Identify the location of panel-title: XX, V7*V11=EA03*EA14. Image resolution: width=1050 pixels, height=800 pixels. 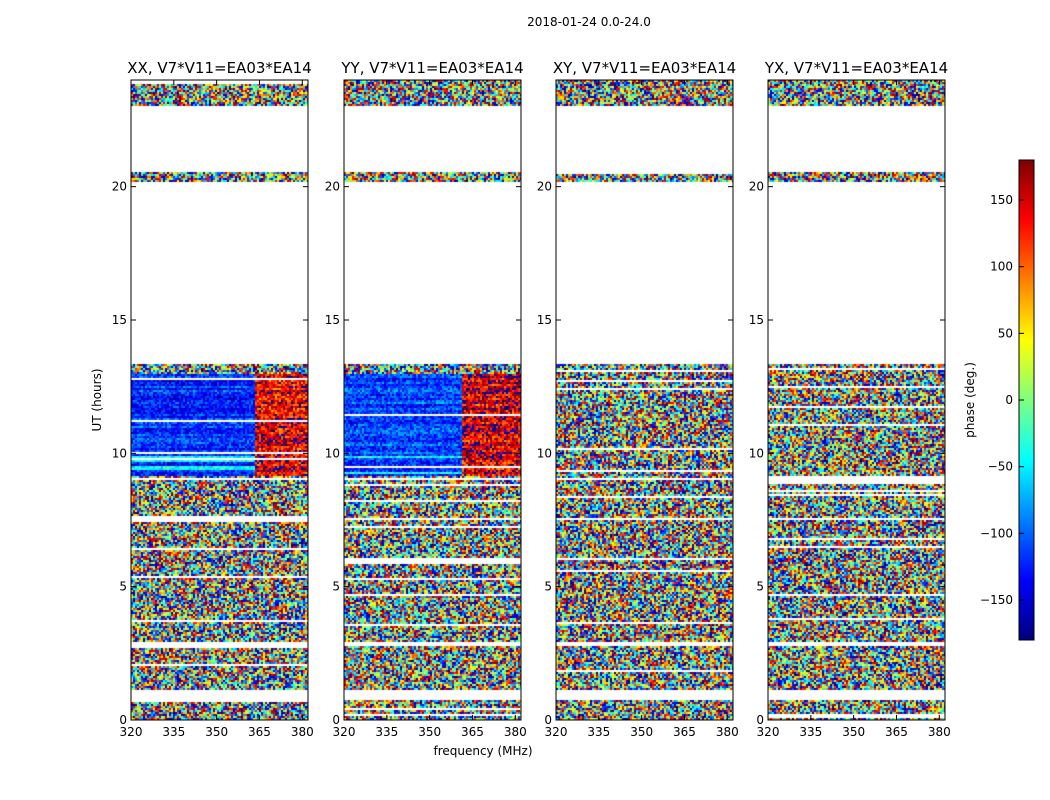
(219, 68).